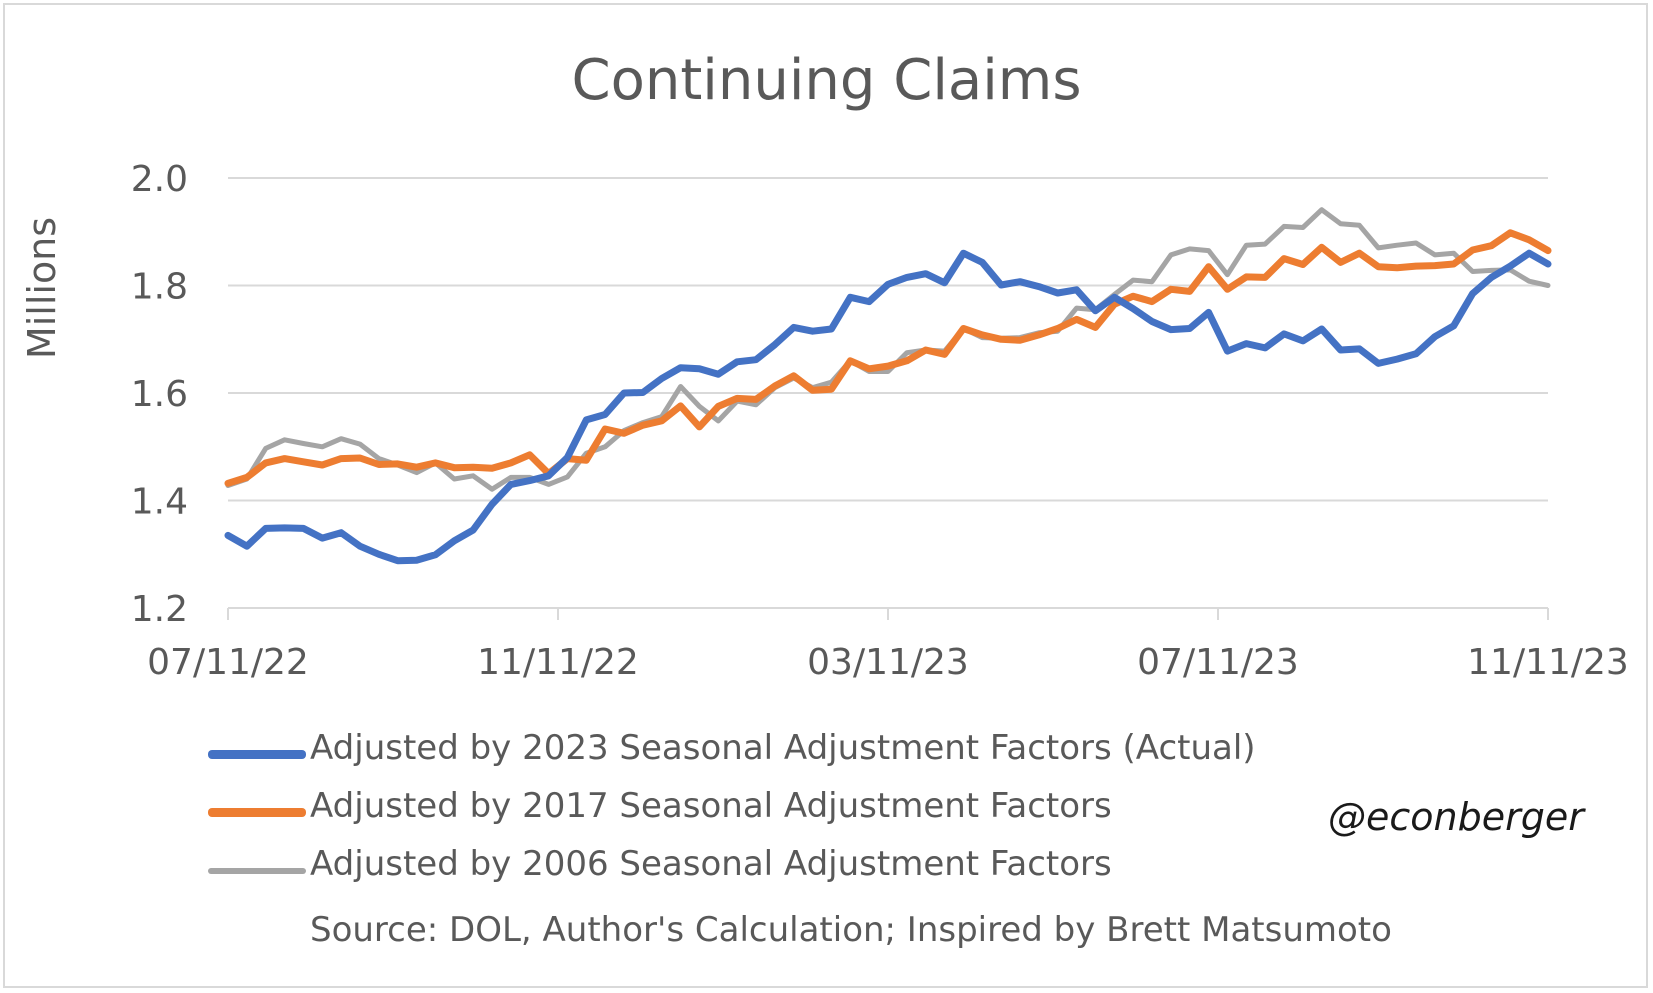 Image resolution: width=1653 pixels, height=993 pixels. What do you see at coordinates (1218, 662) in the screenshot?
I see `x-tick-label: 07/11/23` at bounding box center [1218, 662].